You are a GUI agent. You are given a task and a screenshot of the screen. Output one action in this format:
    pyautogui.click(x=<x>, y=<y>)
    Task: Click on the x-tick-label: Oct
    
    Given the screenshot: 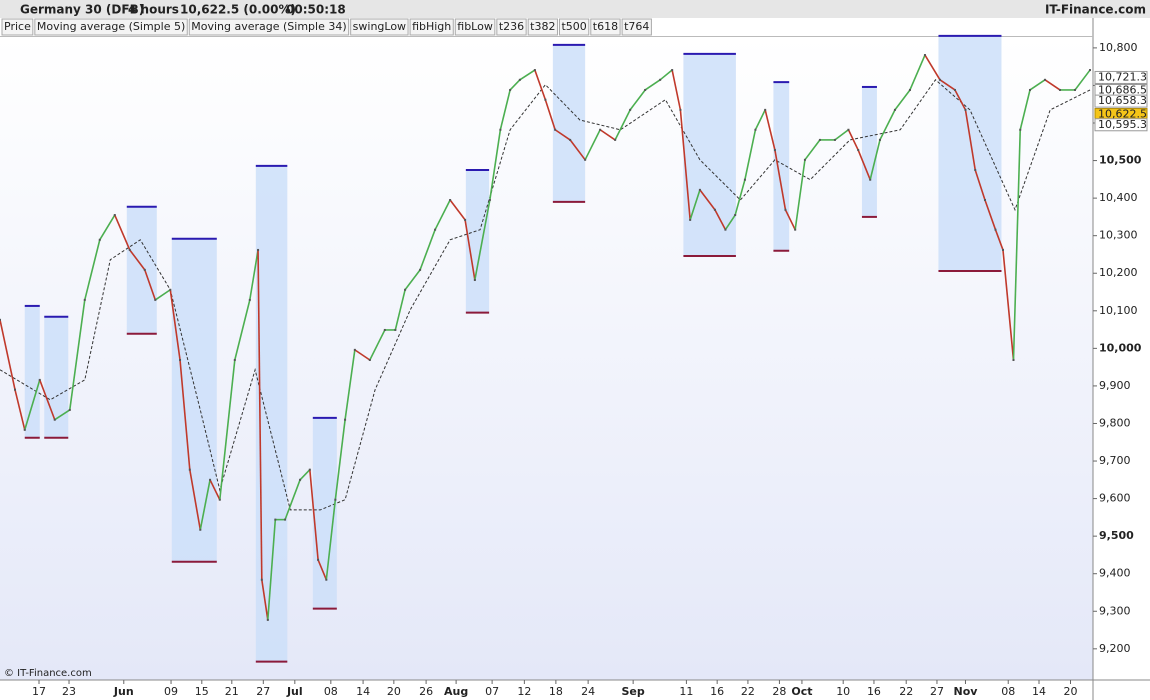 What is the action you would take?
    pyautogui.click(x=801, y=691)
    